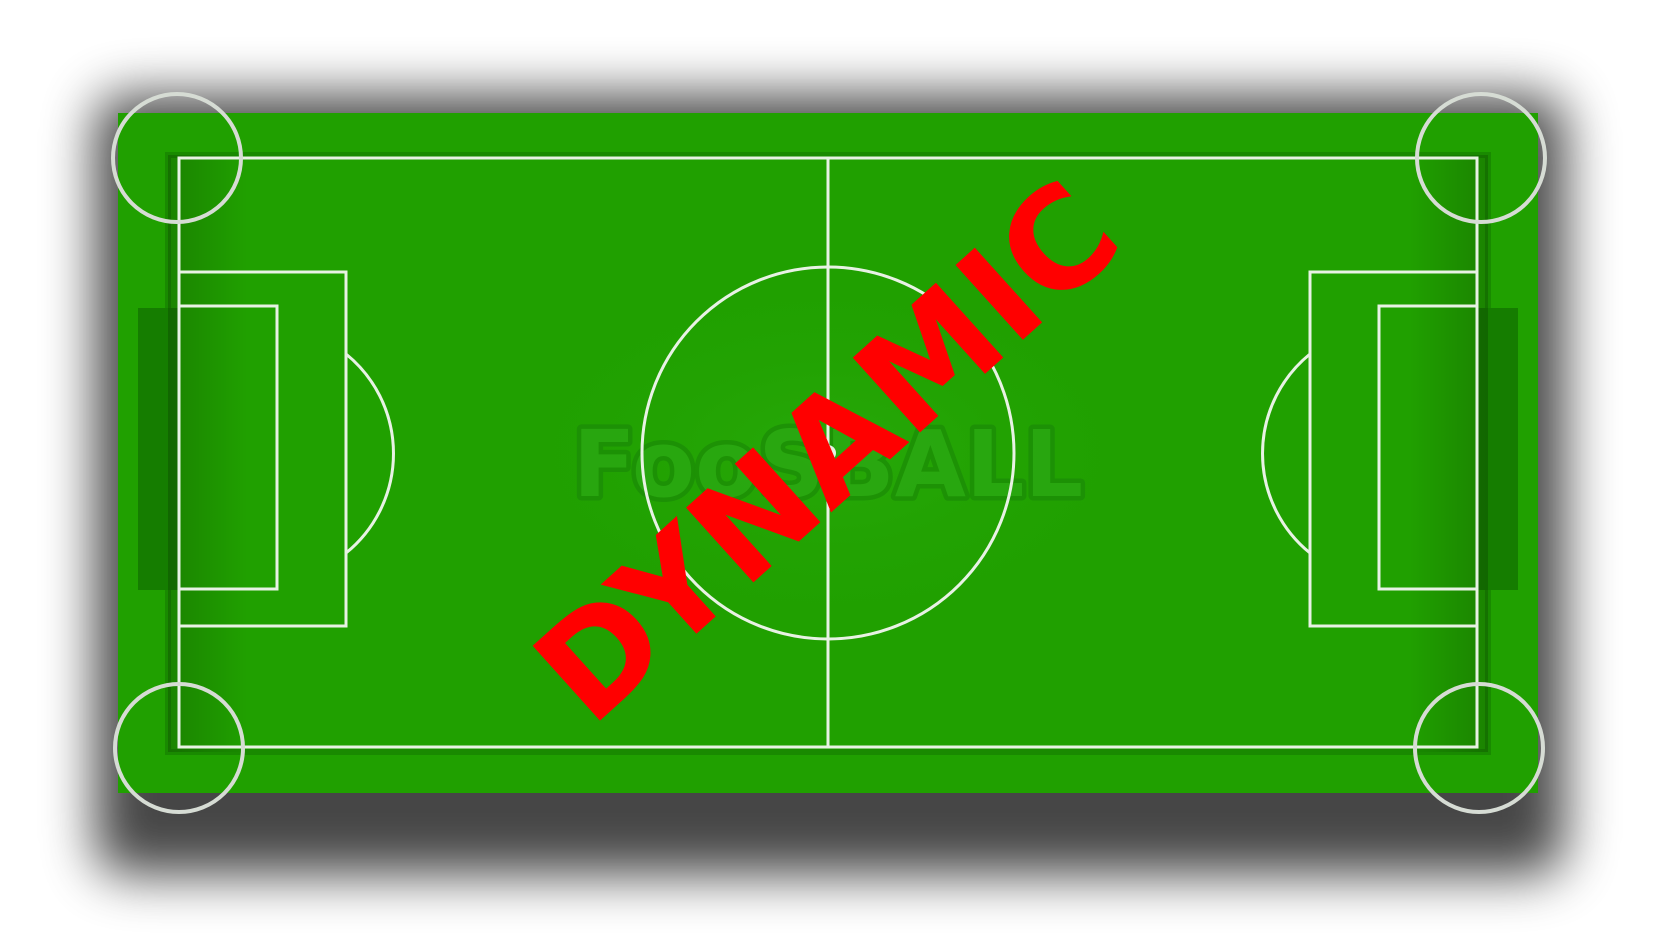  Describe the element at coordinates (228, 447) in the screenshot. I see `left-goal-area` at that location.